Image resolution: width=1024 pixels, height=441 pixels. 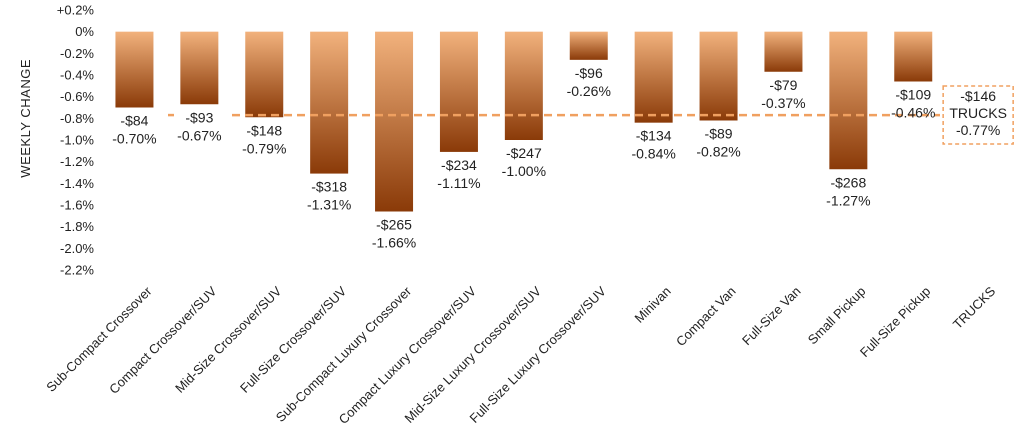 I want to click on data-label-pct: -0.79%, so click(x=264, y=148).